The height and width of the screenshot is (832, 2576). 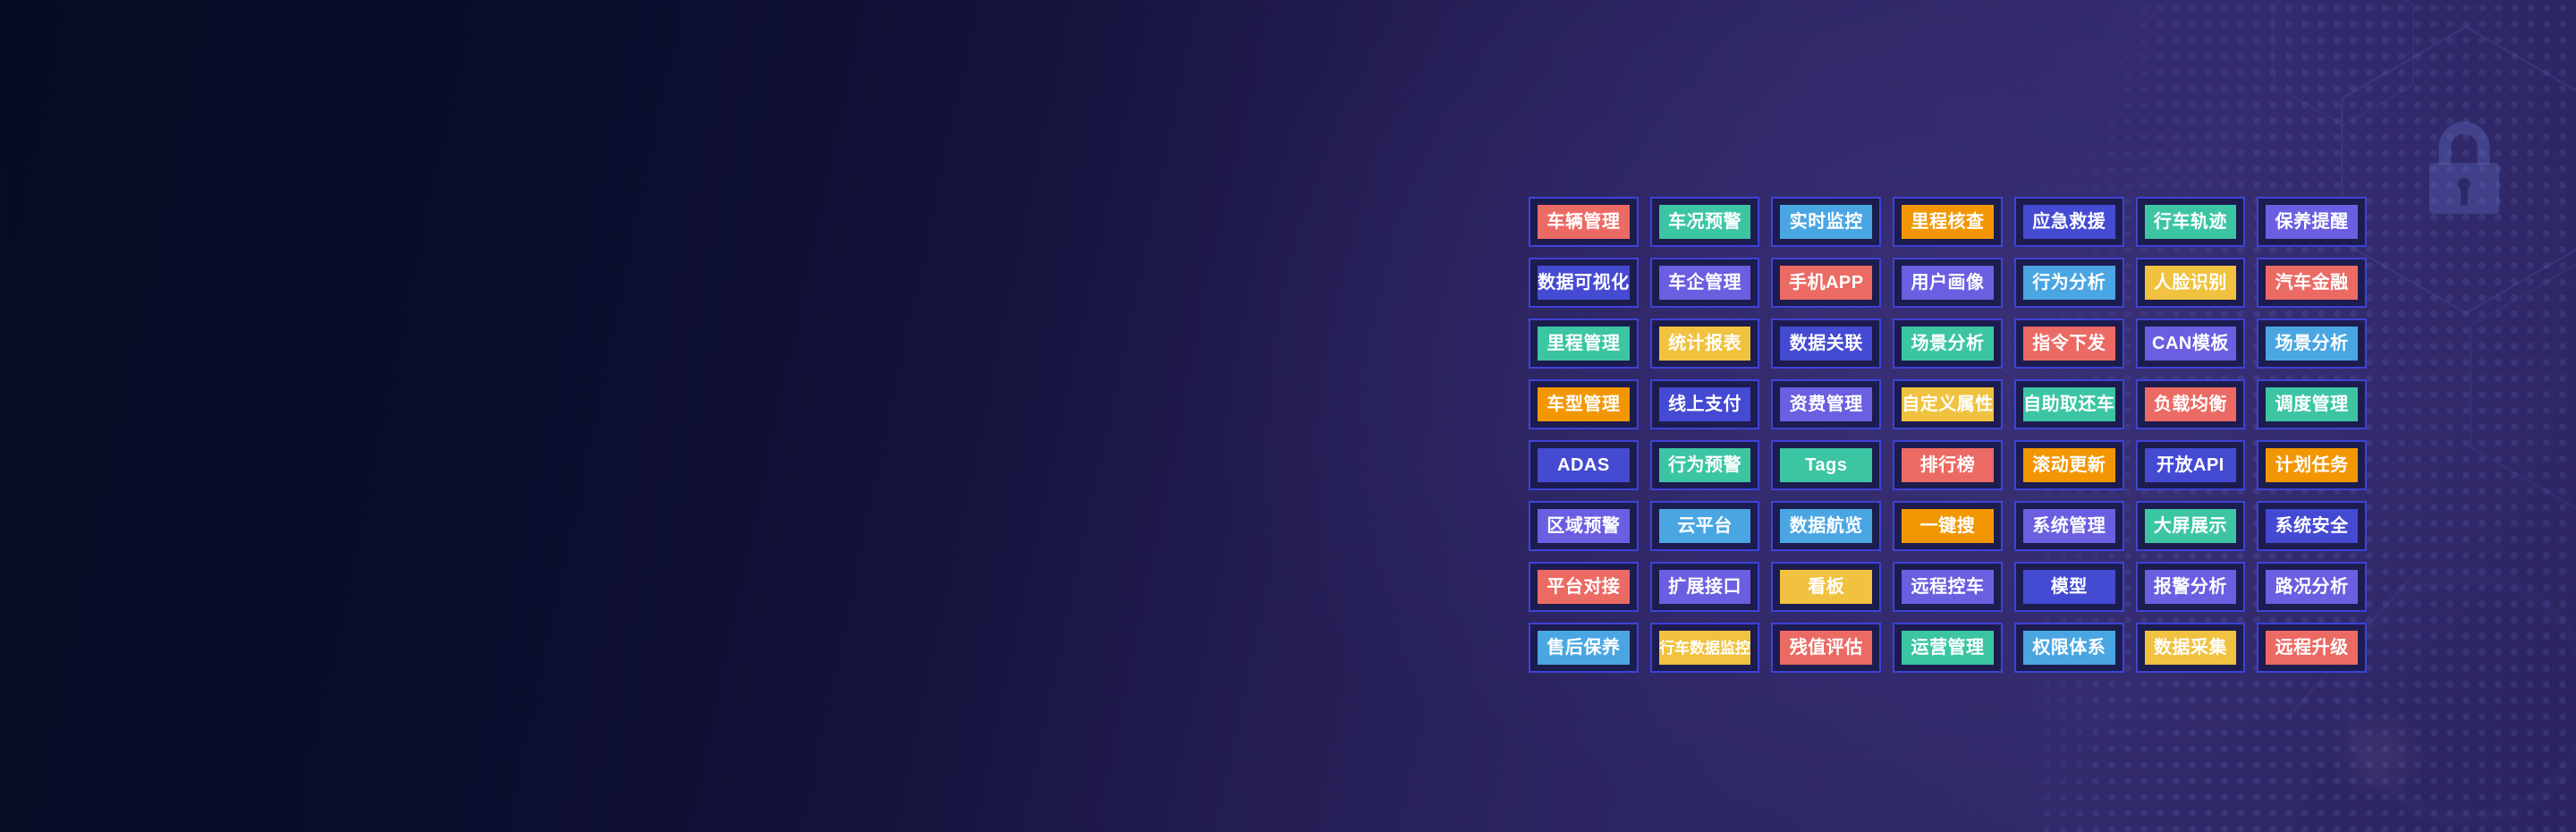 I want to click on feature-cell: 车企管理, so click(x=1704, y=283).